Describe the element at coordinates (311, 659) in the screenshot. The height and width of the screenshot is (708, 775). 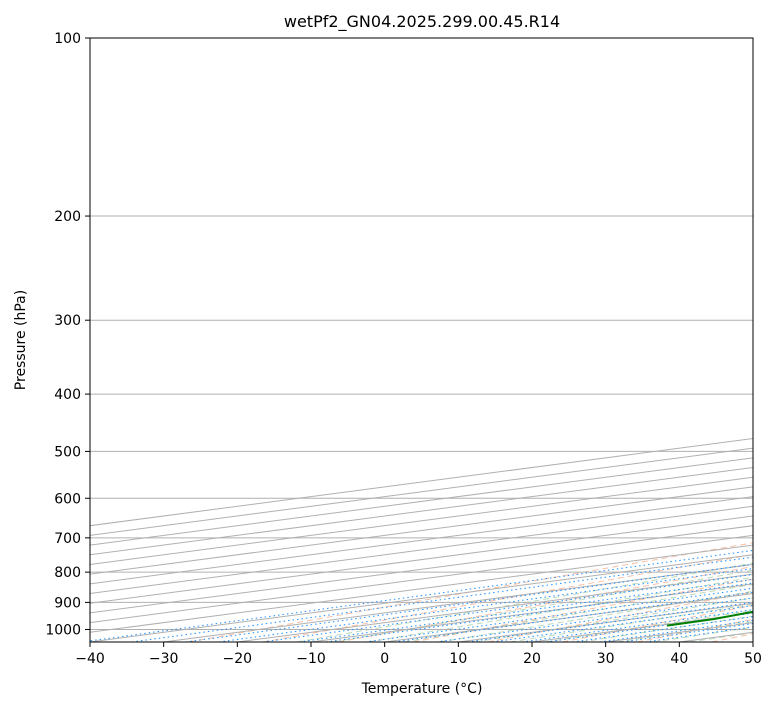
I see `x-tick-label: −10` at that location.